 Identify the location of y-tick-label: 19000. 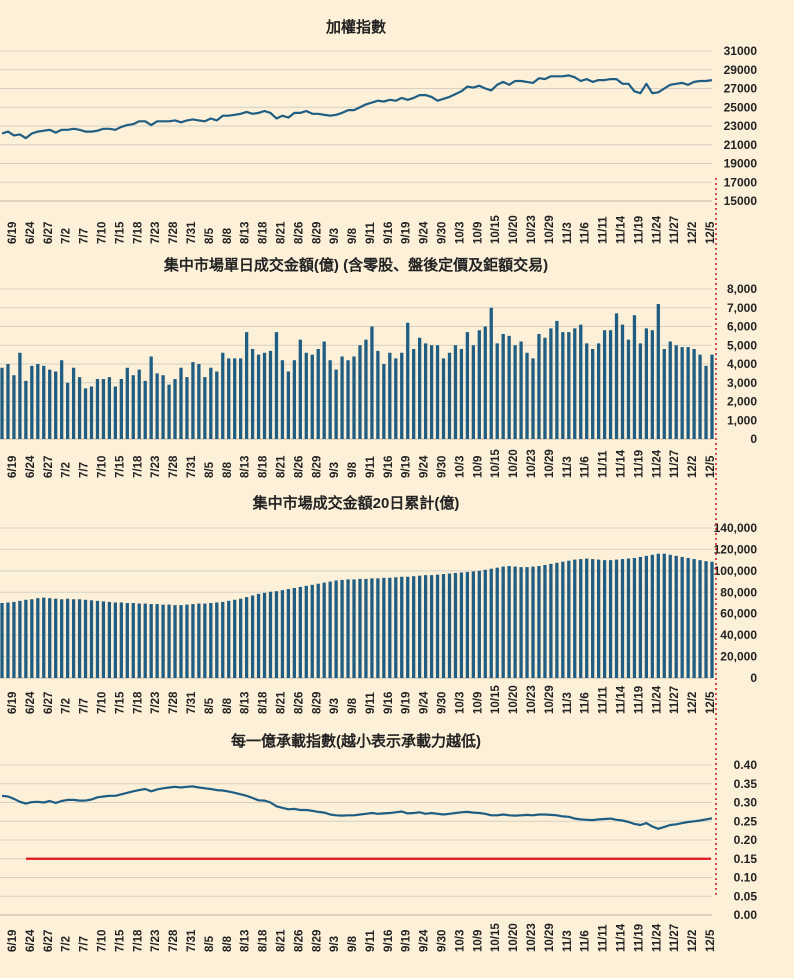
(741, 164).